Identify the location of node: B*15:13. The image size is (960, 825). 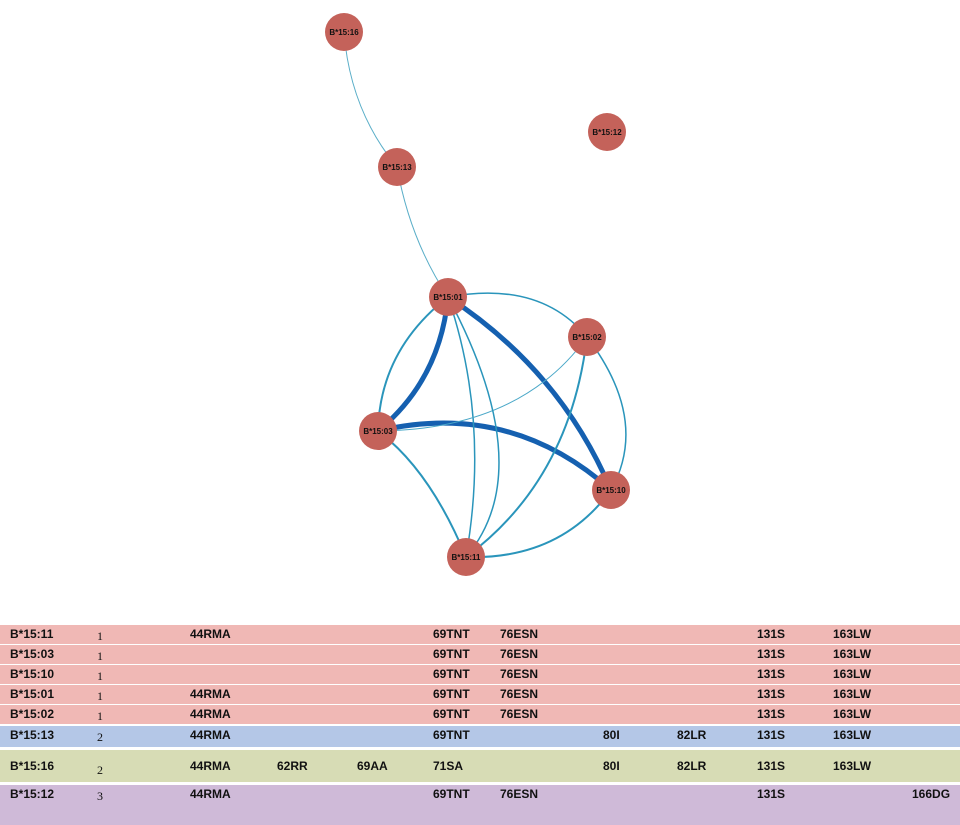
(397, 167).